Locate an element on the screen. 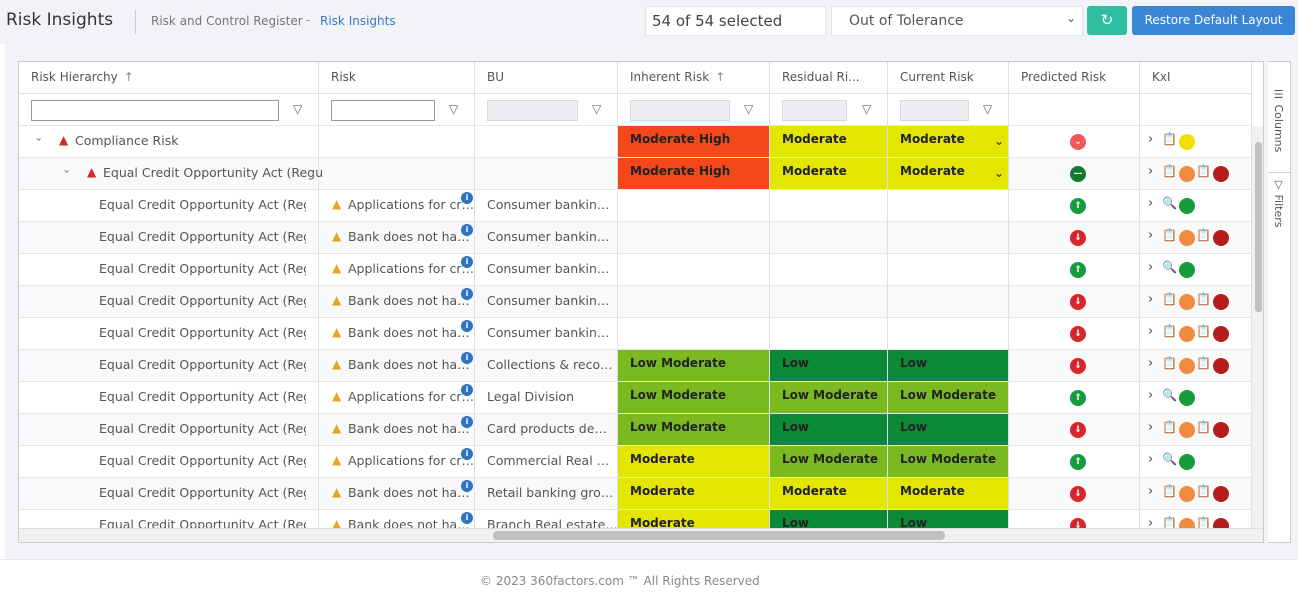 The width and height of the screenshot is (1298, 595). predicted-icon: ⌄ is located at coordinates (1078, 142).